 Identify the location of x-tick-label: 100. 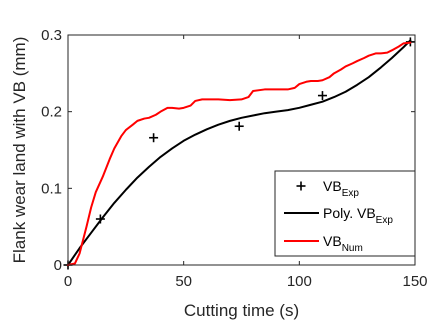
(299, 281).